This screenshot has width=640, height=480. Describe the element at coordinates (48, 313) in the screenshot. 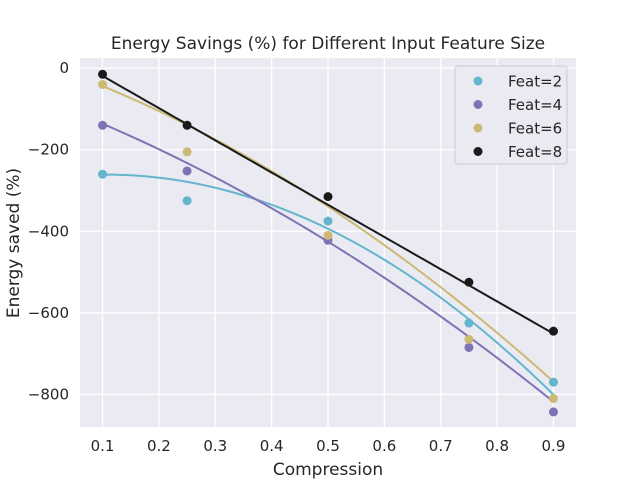

I see `y-tick-label: −600` at that location.